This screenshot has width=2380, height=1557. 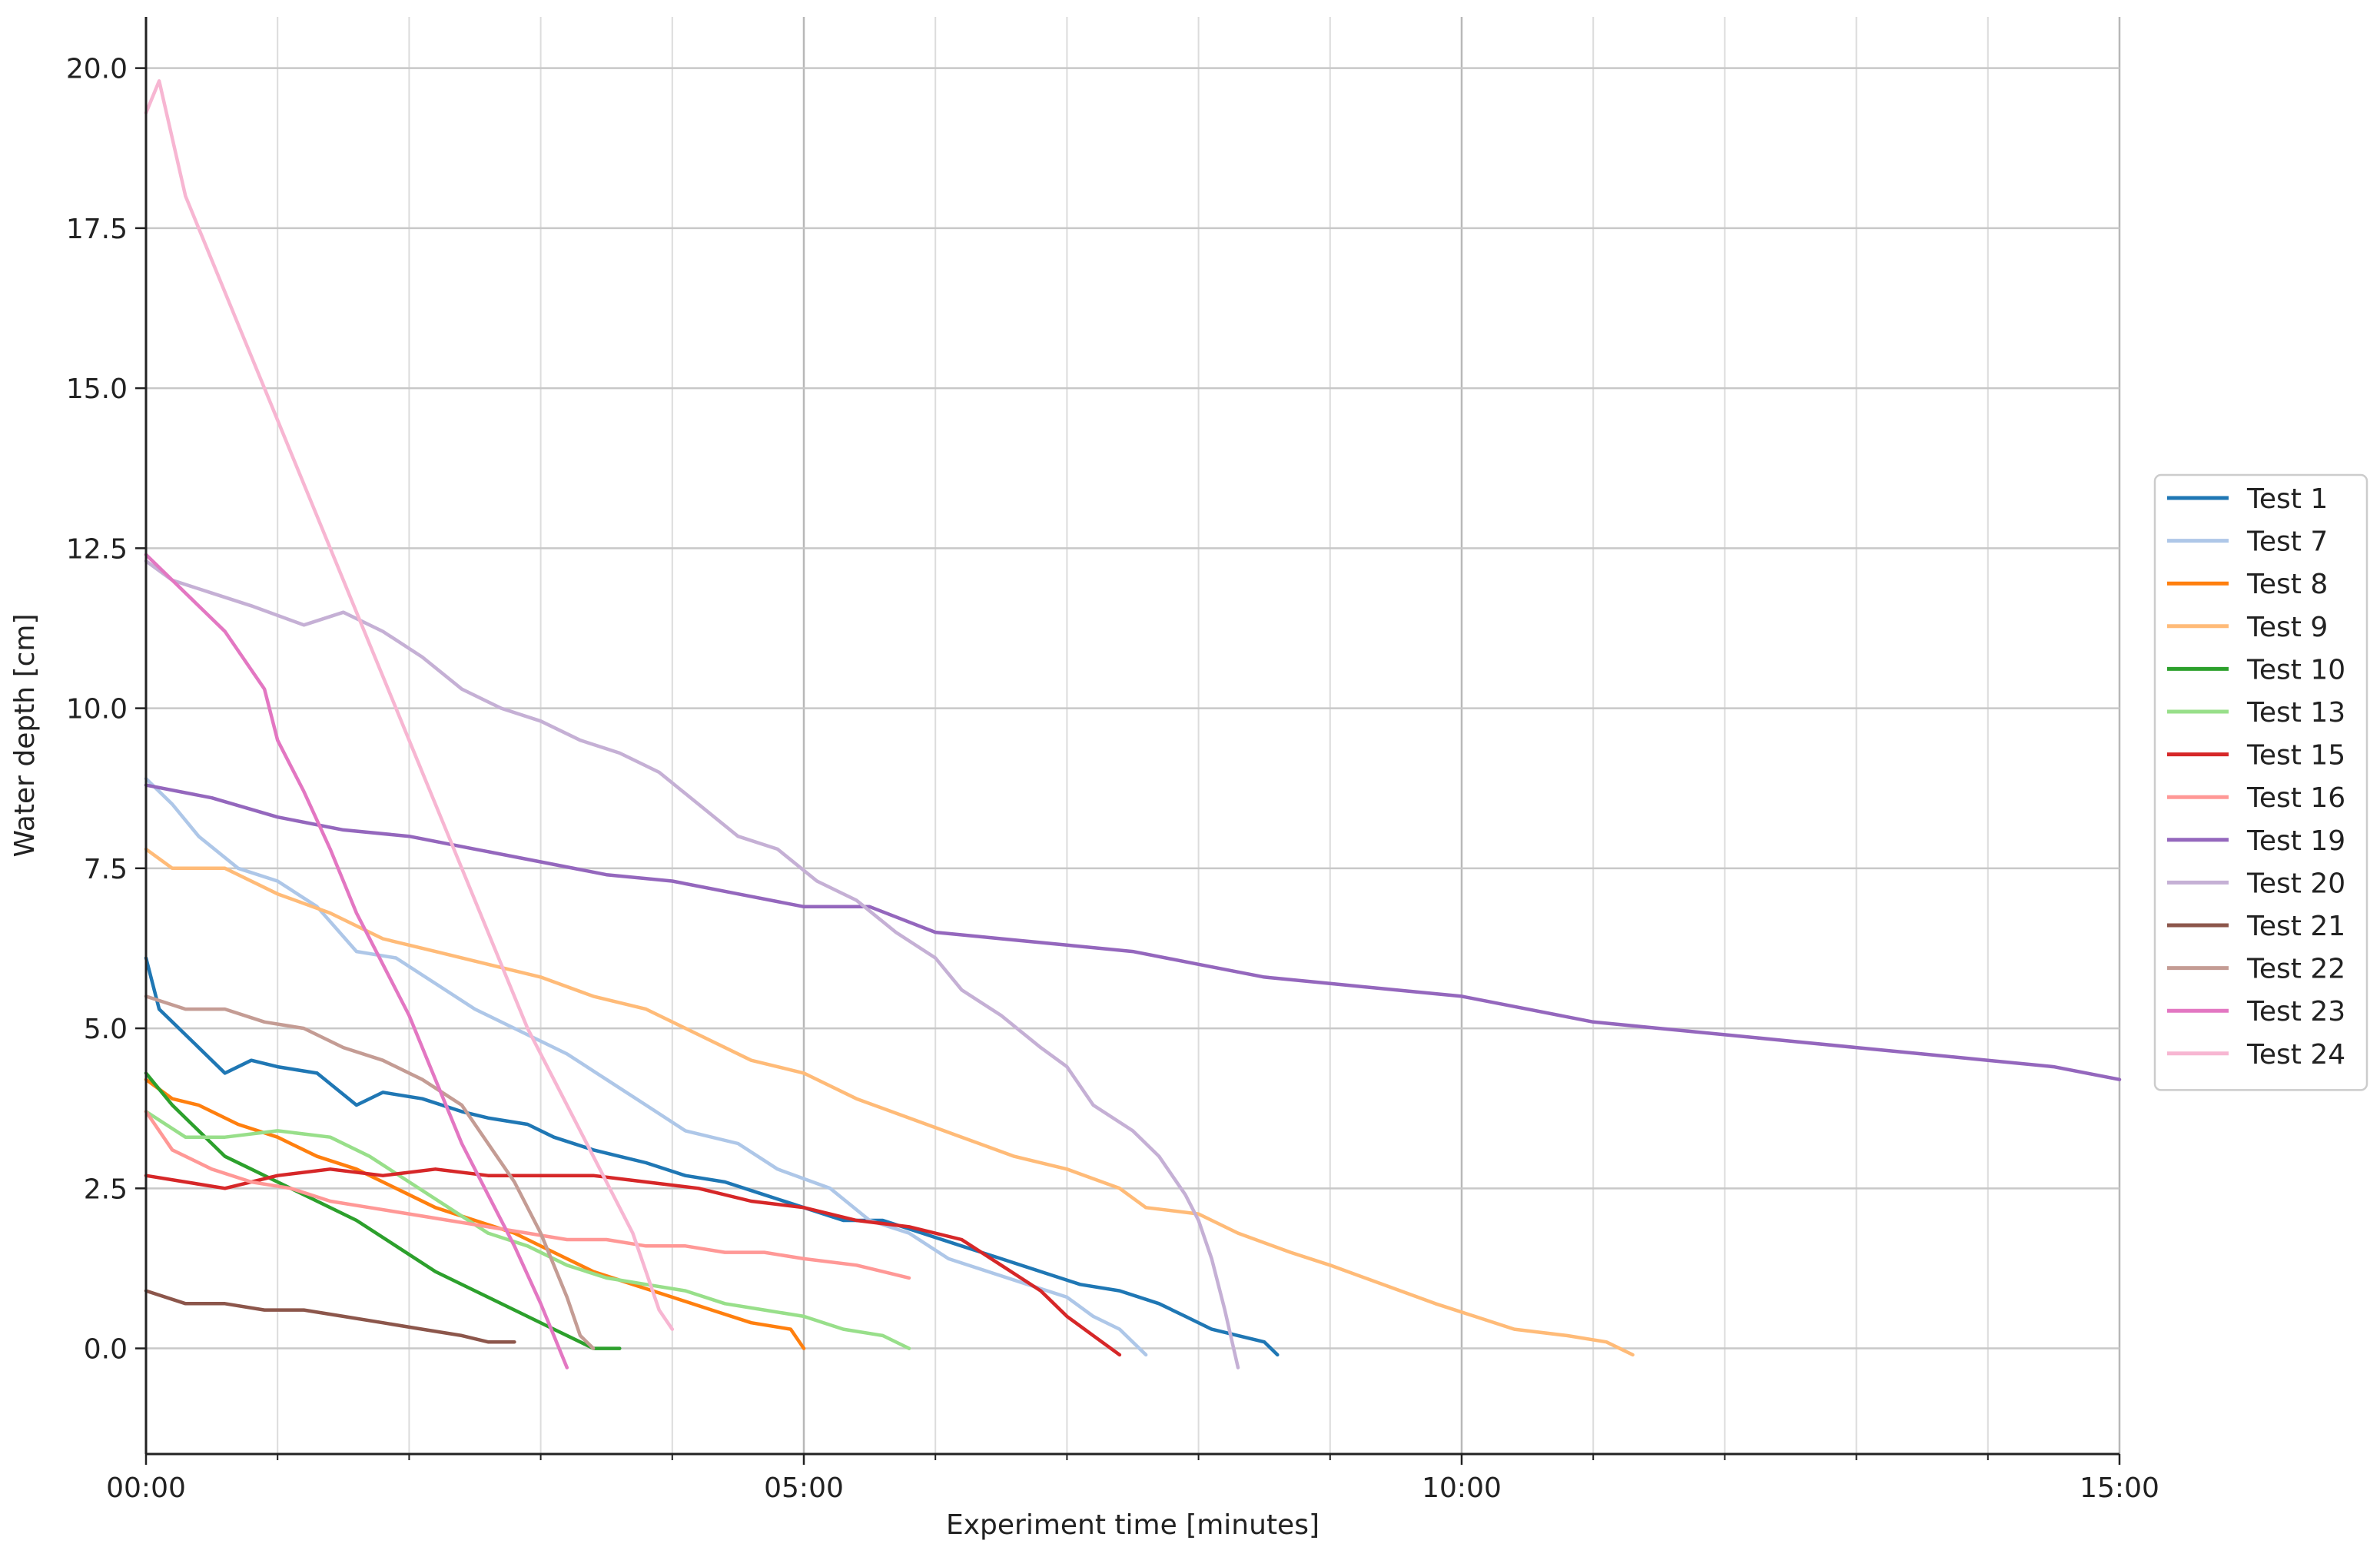 I want to click on y-tick-label: 0.0, so click(x=106, y=1350).